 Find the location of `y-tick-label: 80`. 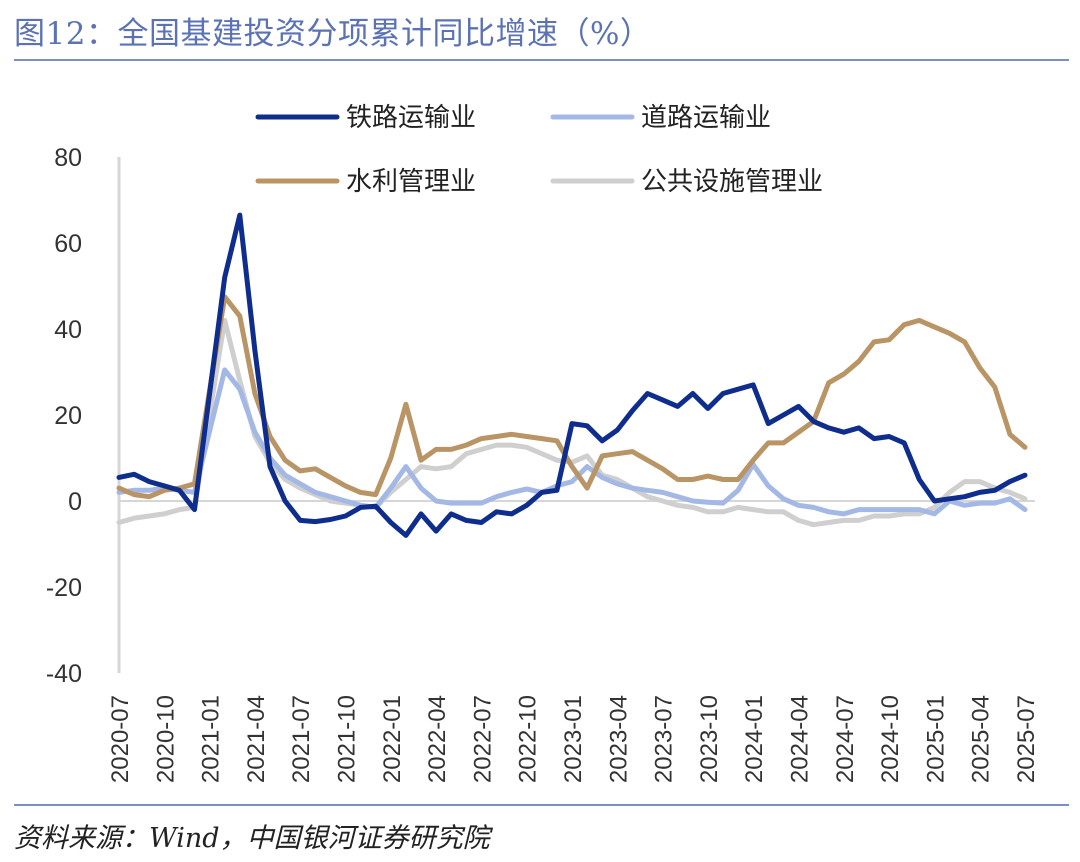

y-tick-label: 80 is located at coordinates (68, 158).